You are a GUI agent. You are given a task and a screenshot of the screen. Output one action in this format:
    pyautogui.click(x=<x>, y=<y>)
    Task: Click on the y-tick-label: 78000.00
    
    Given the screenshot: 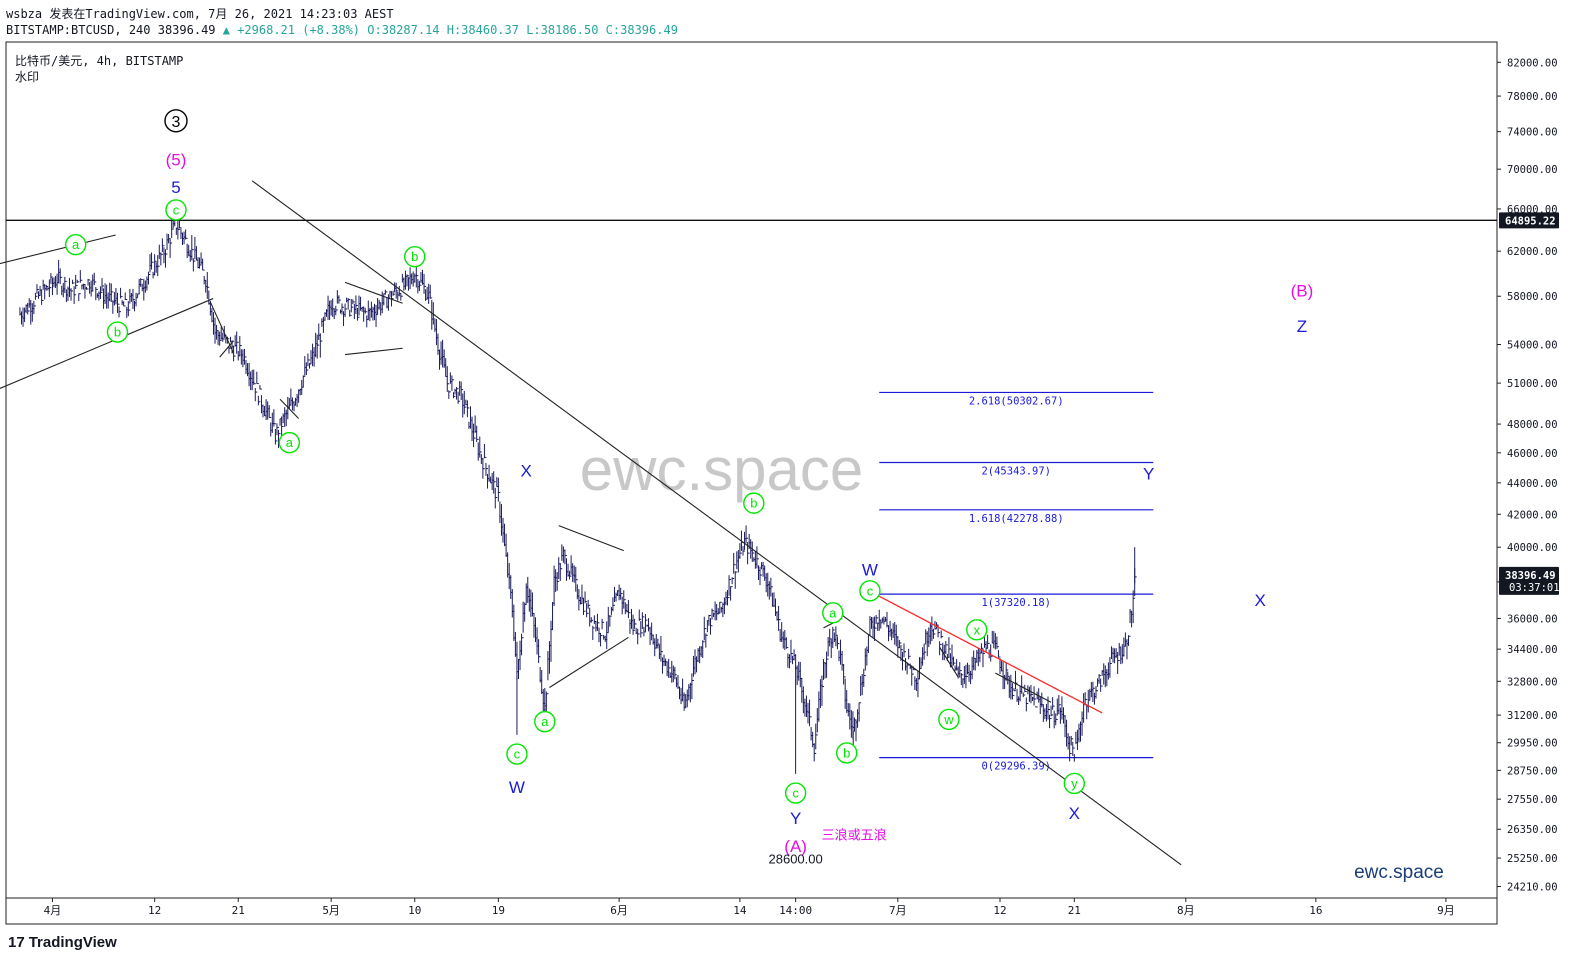 What is the action you would take?
    pyautogui.click(x=1532, y=97)
    